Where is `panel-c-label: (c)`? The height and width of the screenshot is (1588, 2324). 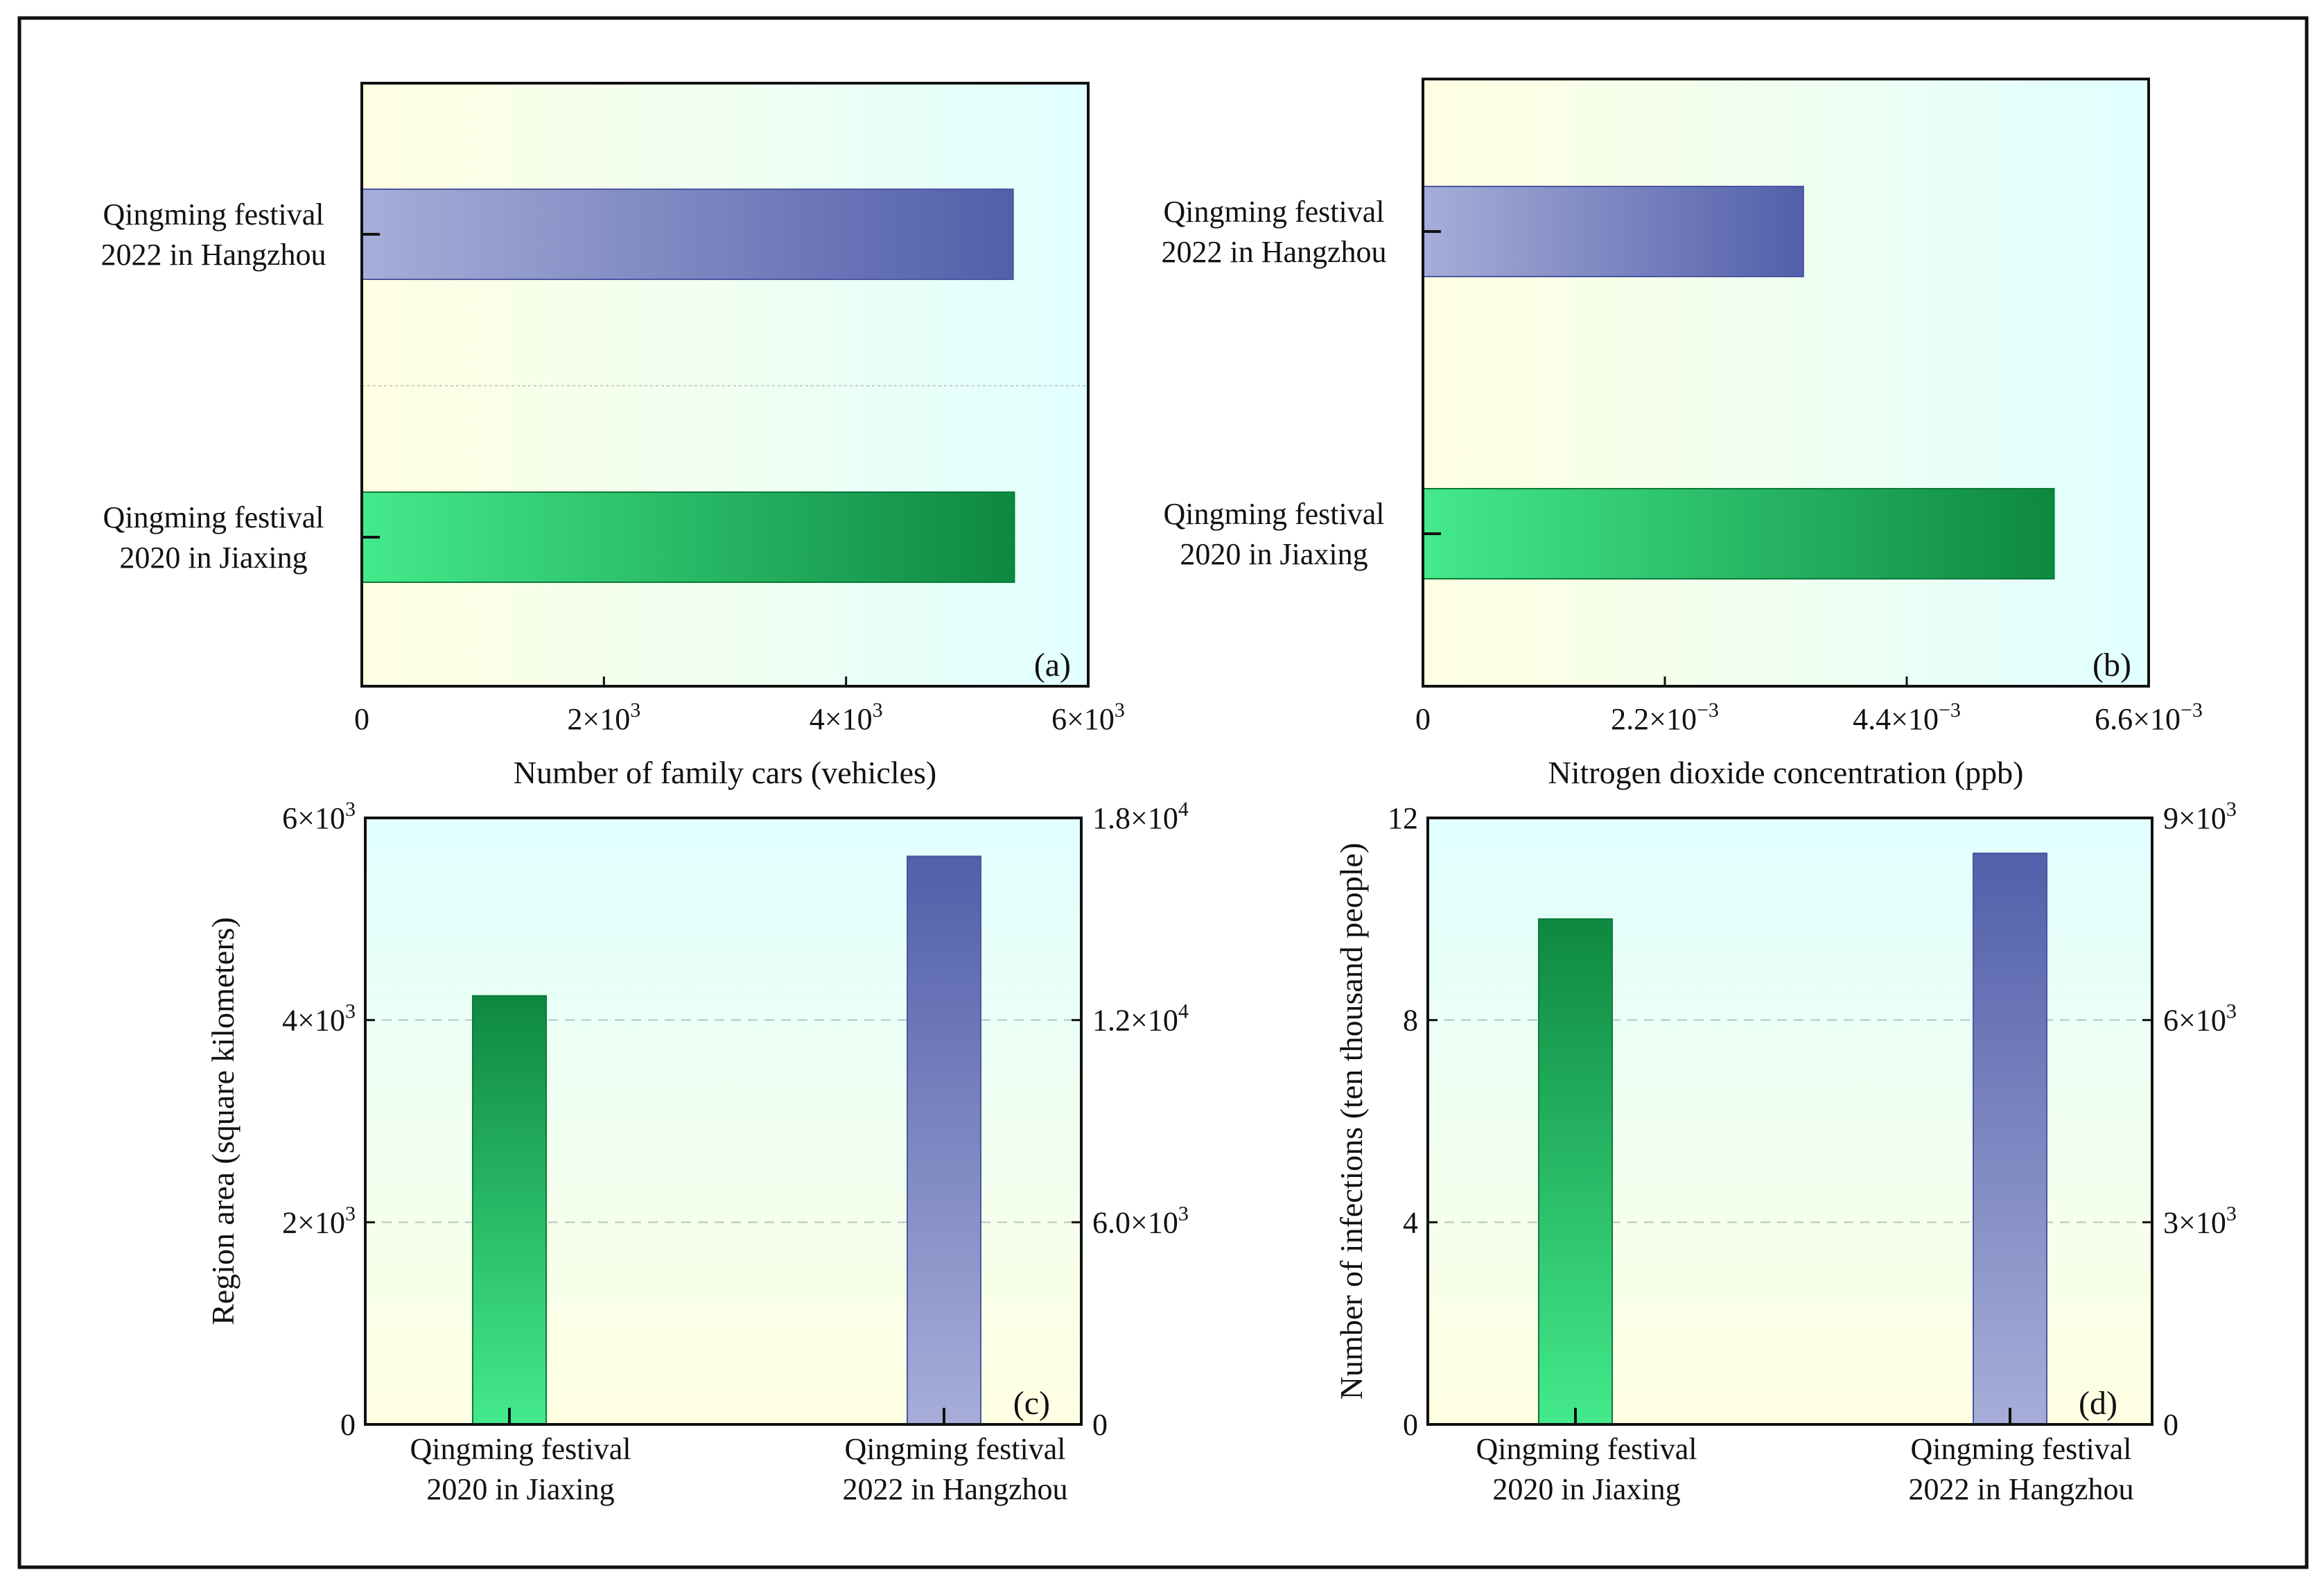
panel-c-label: (c) is located at coordinates (1031, 1403).